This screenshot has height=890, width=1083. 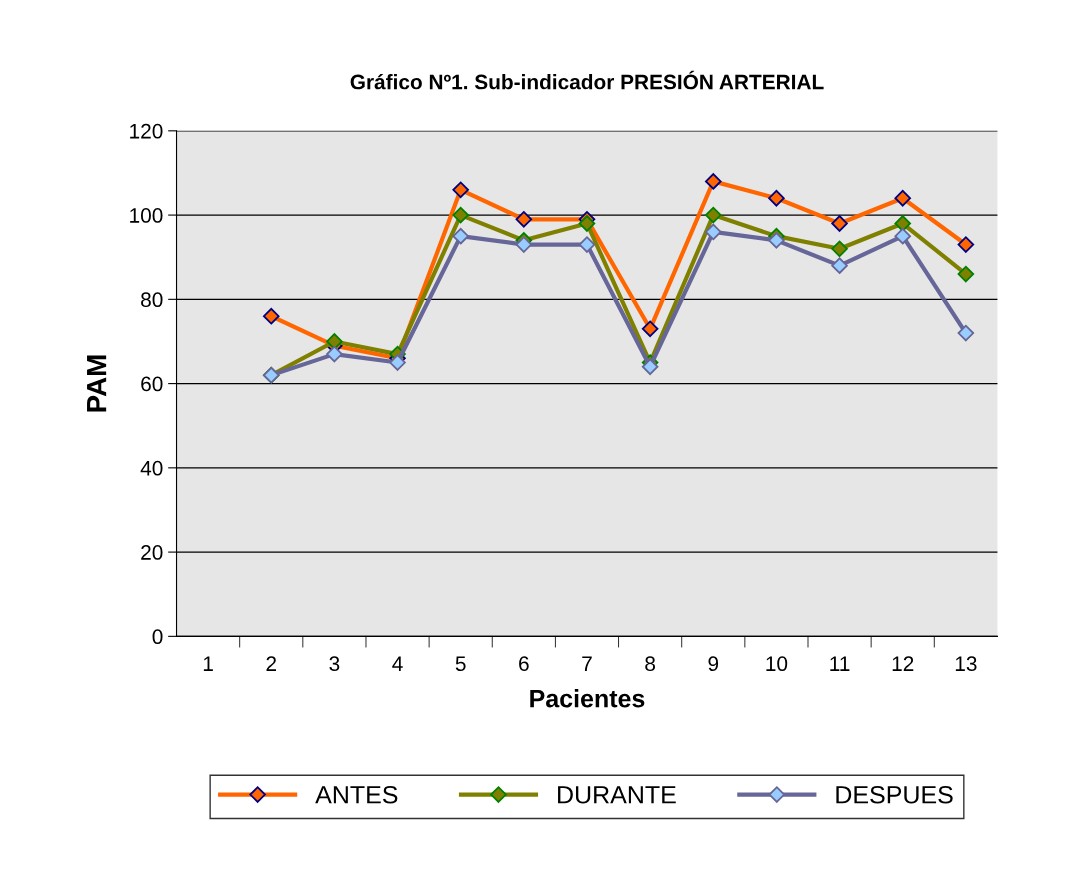 What do you see at coordinates (587, 663) in the screenshot?
I see `x-tick-label: 7` at bounding box center [587, 663].